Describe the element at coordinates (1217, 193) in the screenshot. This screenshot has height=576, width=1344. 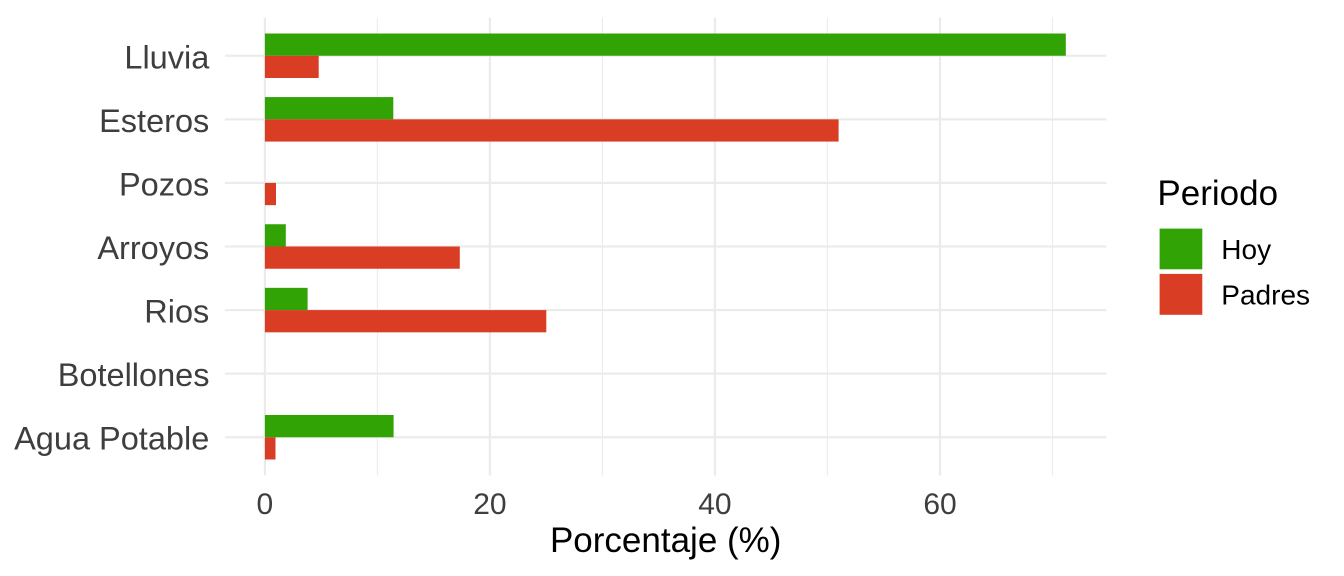
I see `svg-text: Periodo` at that location.